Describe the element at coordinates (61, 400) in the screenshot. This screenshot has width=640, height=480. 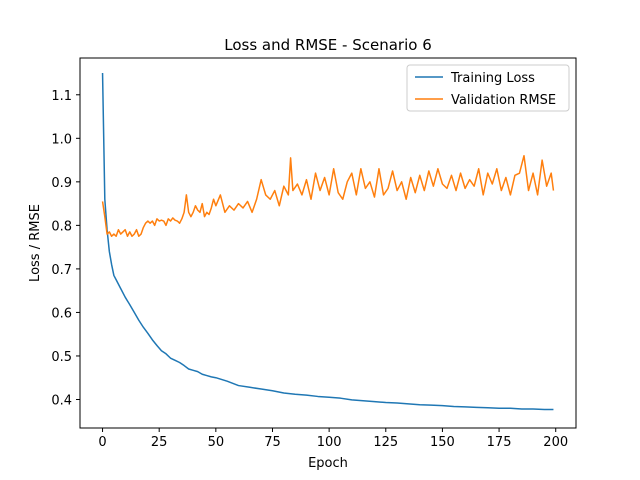
I see `y-tick-label: 0.4` at that location.